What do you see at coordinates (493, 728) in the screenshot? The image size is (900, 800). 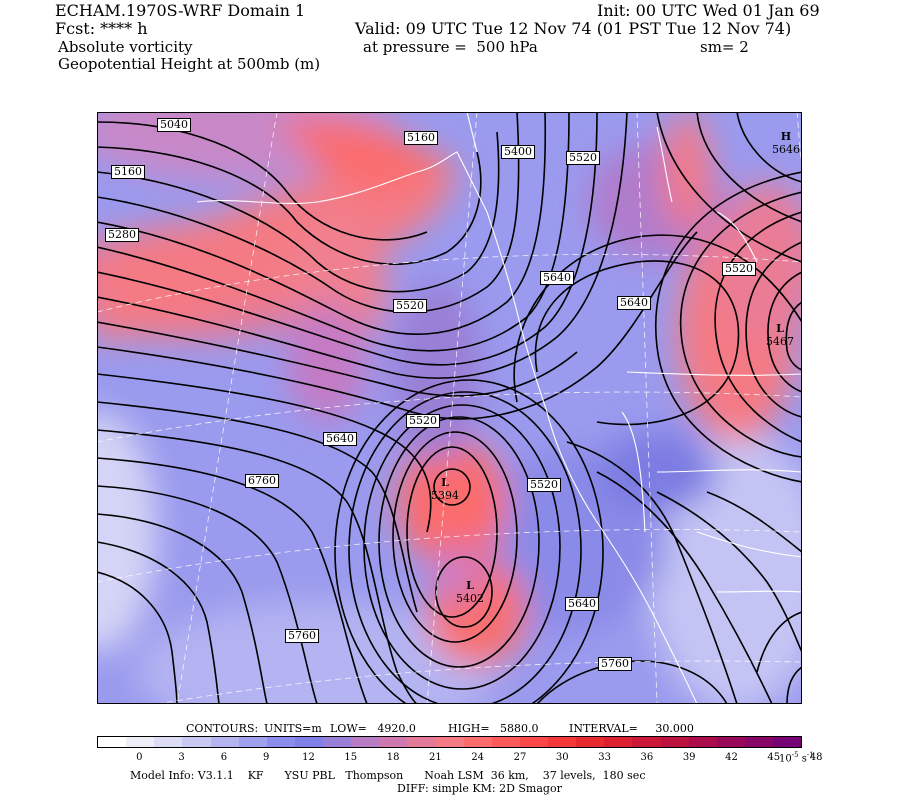 I see `contours-high: HIGH= 5880.0` at bounding box center [493, 728].